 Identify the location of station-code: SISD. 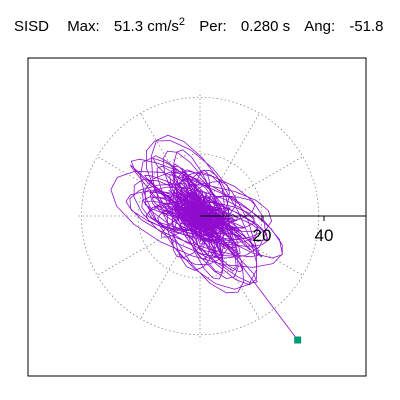
(32, 26).